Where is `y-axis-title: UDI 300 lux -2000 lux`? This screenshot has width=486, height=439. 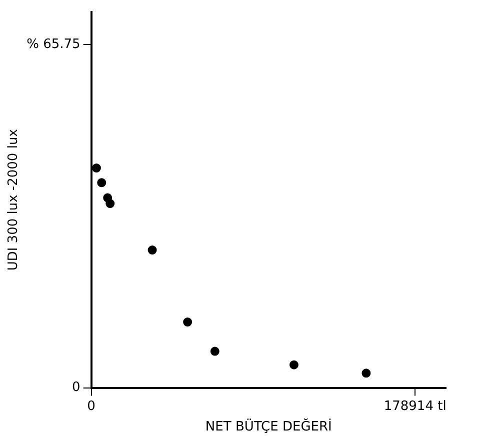 y-axis-title: UDI 300 lux -2000 lux is located at coordinates (14, 199).